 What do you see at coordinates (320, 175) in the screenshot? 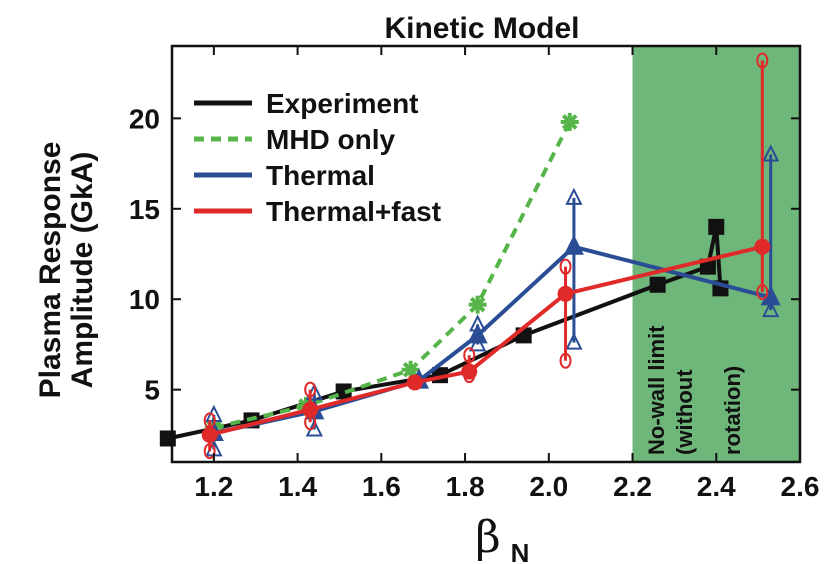
I see `legend-label-thermal: Thermal` at bounding box center [320, 175].